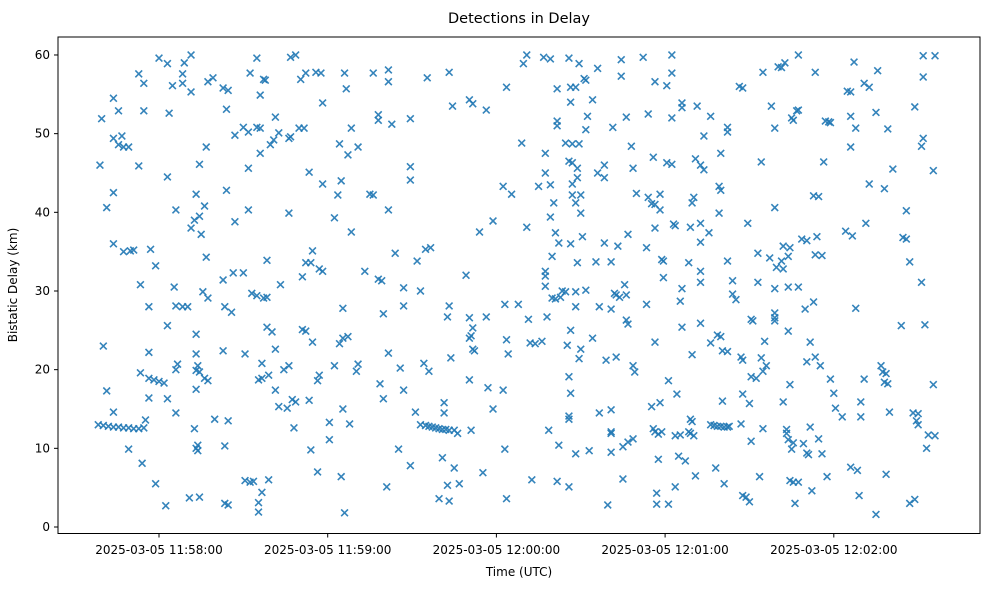  I want to click on y-tick-label: 20, so click(42, 370).